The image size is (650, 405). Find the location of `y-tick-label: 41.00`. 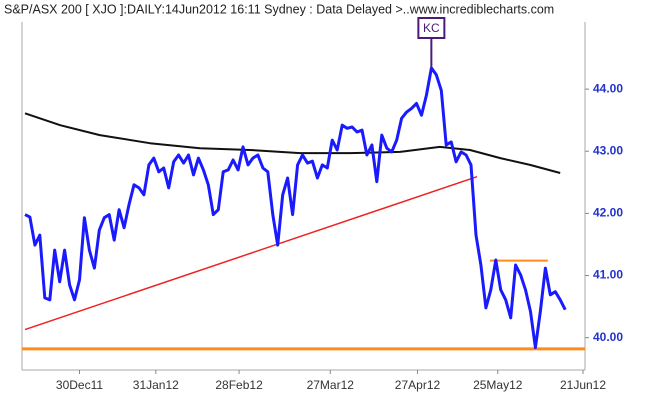

y-tick-label: 41.00 is located at coordinates (608, 275).